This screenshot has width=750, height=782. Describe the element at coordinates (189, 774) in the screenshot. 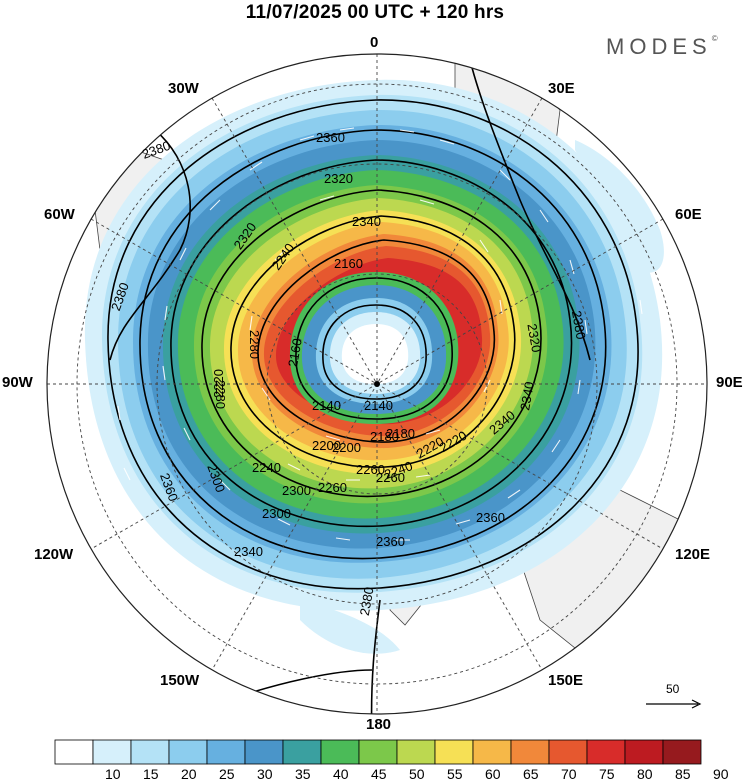

I see `colorbar-label: 20` at that location.